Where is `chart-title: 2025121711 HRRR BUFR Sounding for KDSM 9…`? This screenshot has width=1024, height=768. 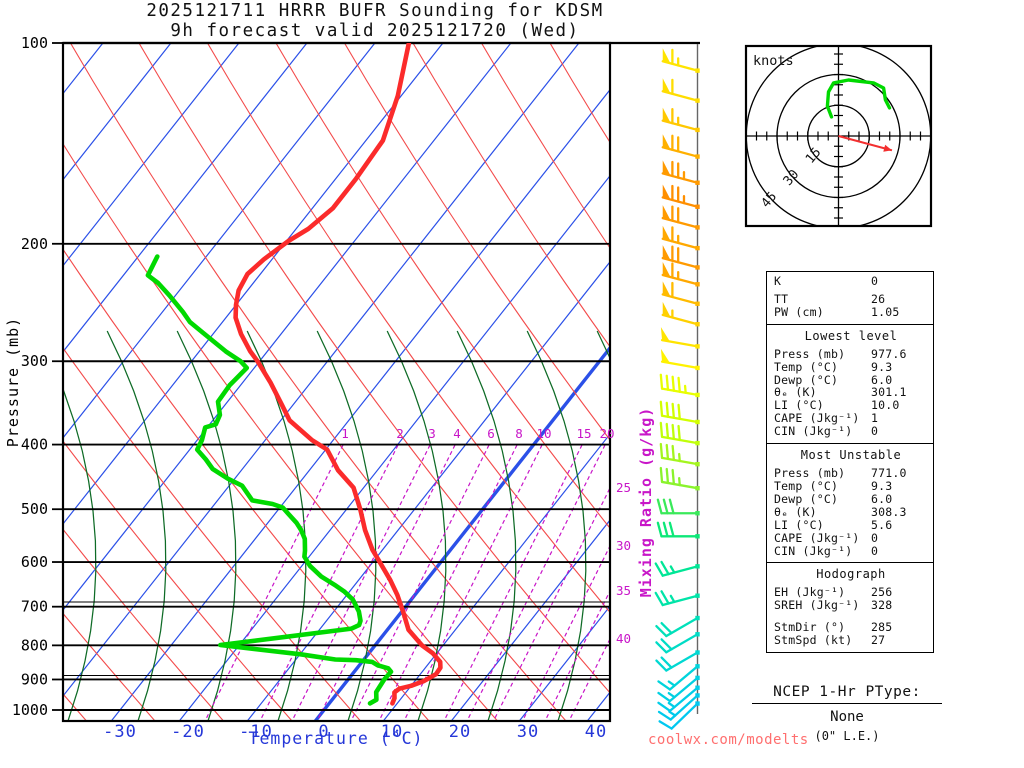
chart-title: 2025121711 HRRR BUFR Sounding for KDSM 9… is located at coordinates (375, 21).